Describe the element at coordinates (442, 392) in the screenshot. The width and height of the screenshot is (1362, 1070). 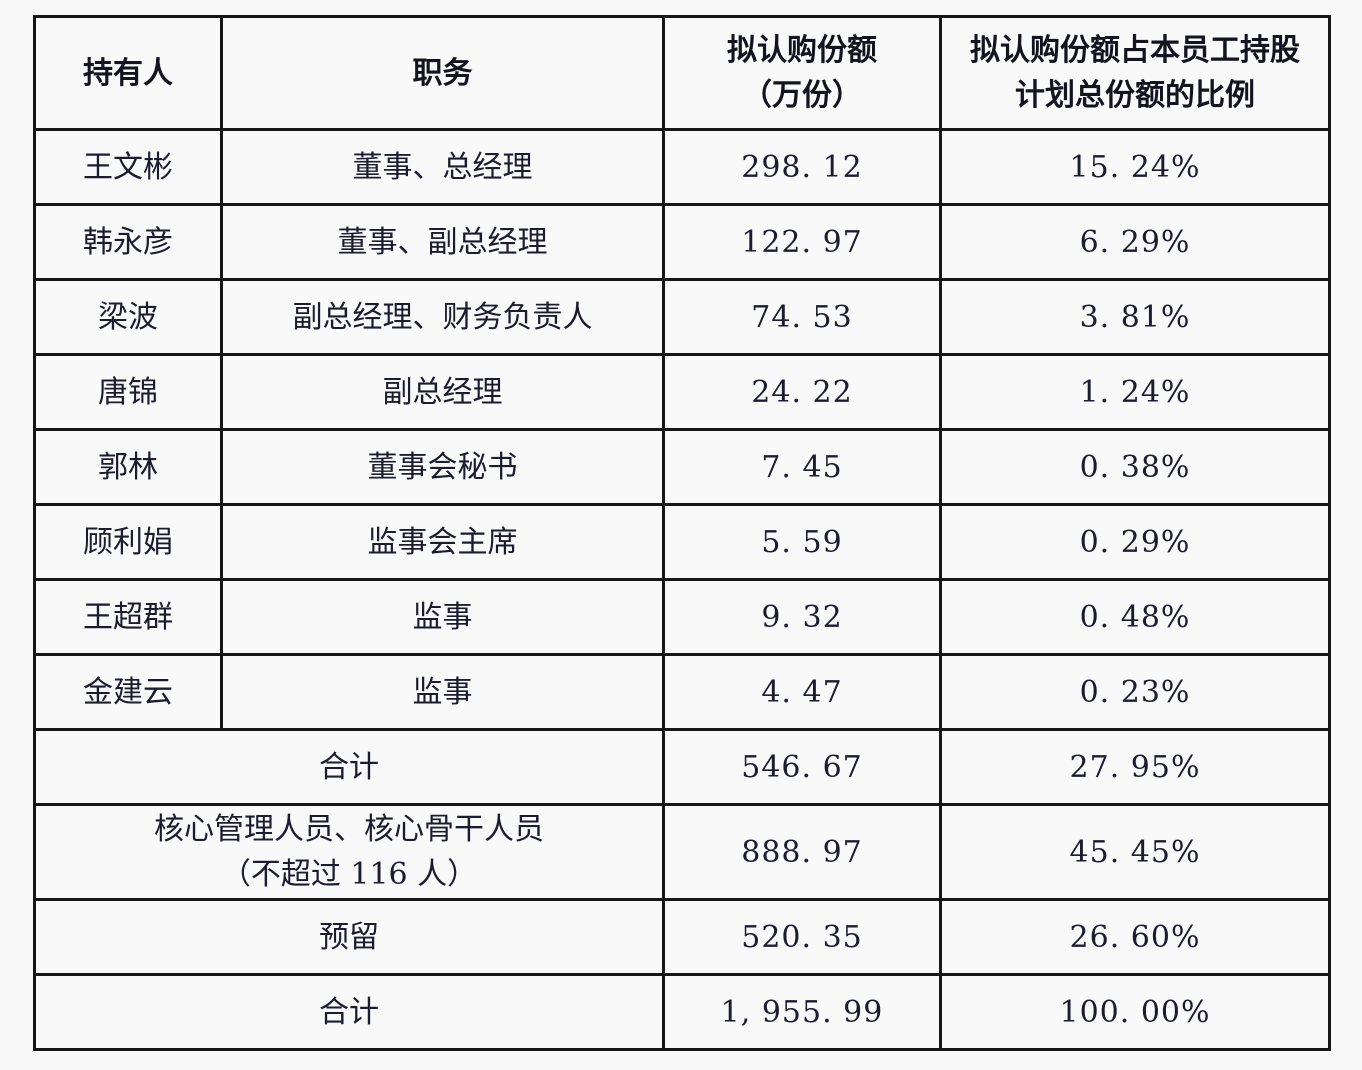
I see `position-cell: 副总经理` at that location.